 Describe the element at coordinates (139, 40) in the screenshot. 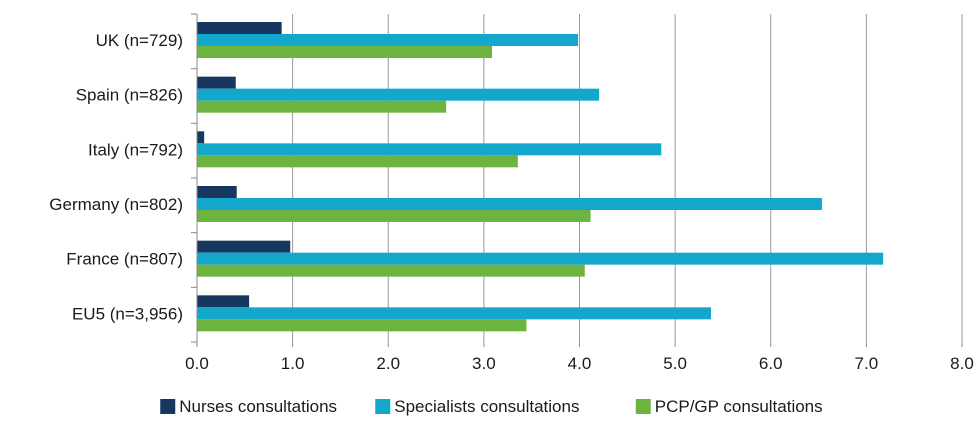

I see `category-label: UK (n=729)` at that location.